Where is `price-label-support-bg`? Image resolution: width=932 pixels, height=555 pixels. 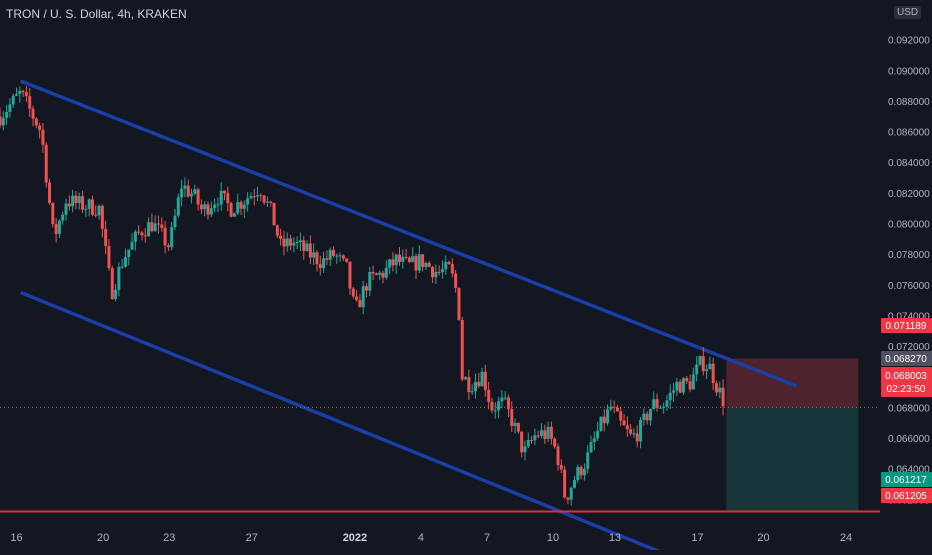
price-label-support-bg is located at coordinates (906, 495).